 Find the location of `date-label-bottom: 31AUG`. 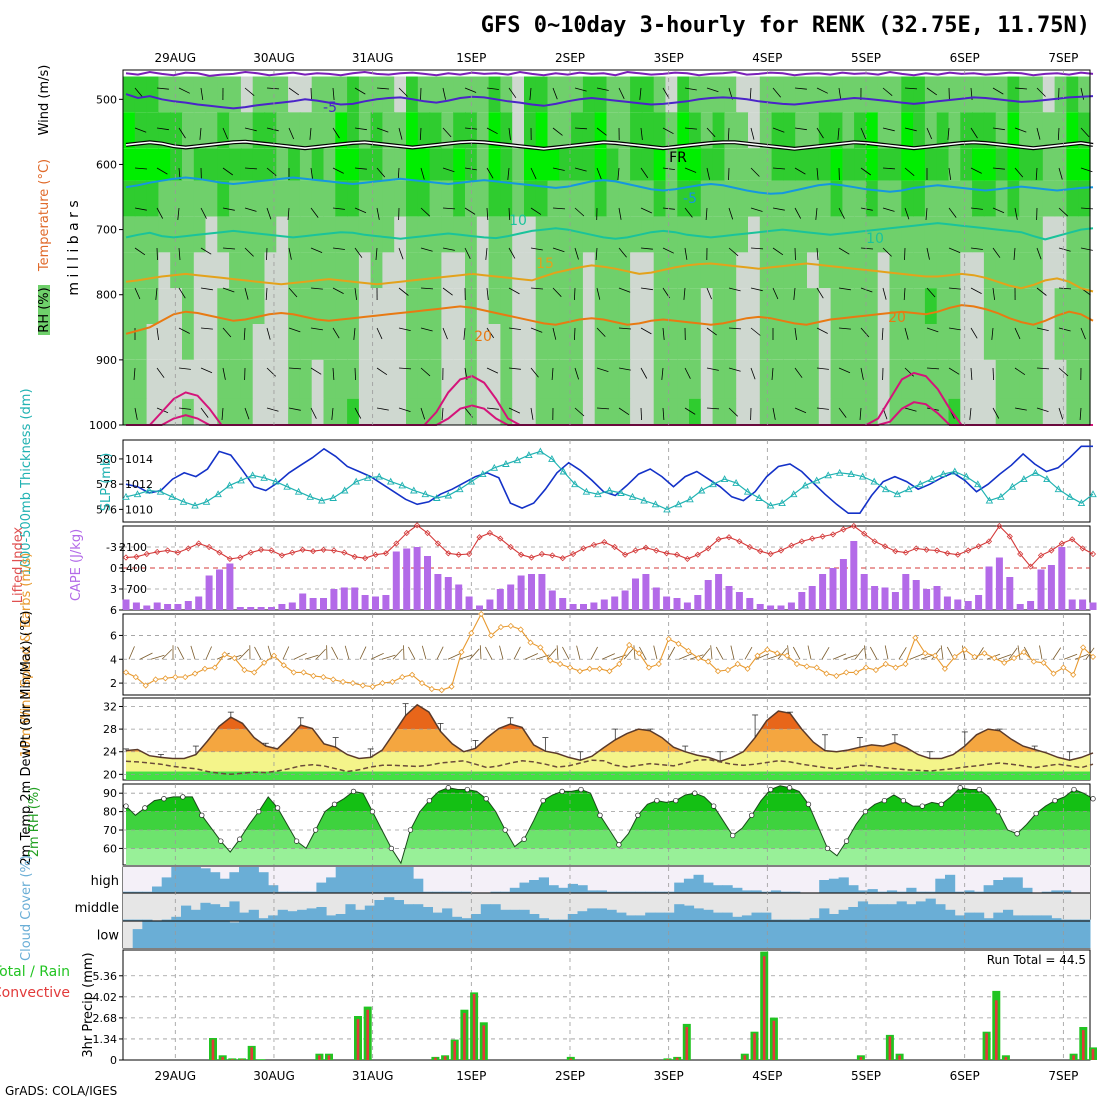

date-label-bottom: 31AUG is located at coordinates (373, 1076).